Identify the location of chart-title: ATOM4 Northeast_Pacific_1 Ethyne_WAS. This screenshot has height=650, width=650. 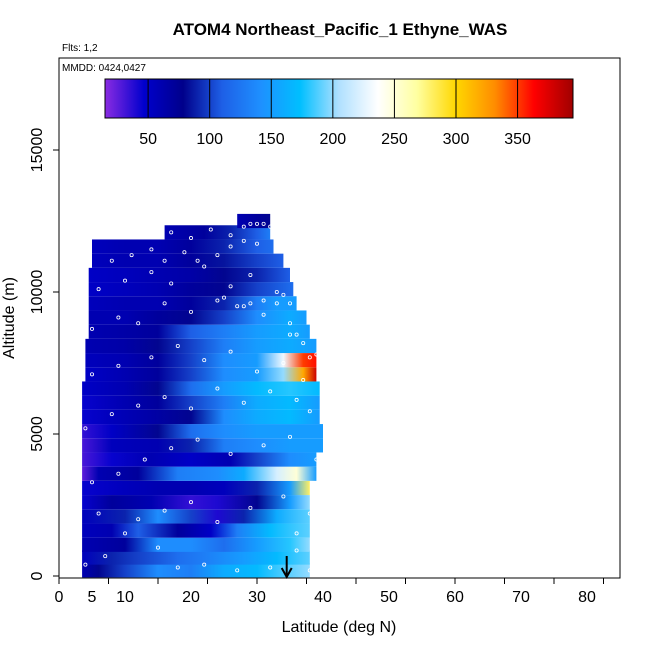
(340, 29).